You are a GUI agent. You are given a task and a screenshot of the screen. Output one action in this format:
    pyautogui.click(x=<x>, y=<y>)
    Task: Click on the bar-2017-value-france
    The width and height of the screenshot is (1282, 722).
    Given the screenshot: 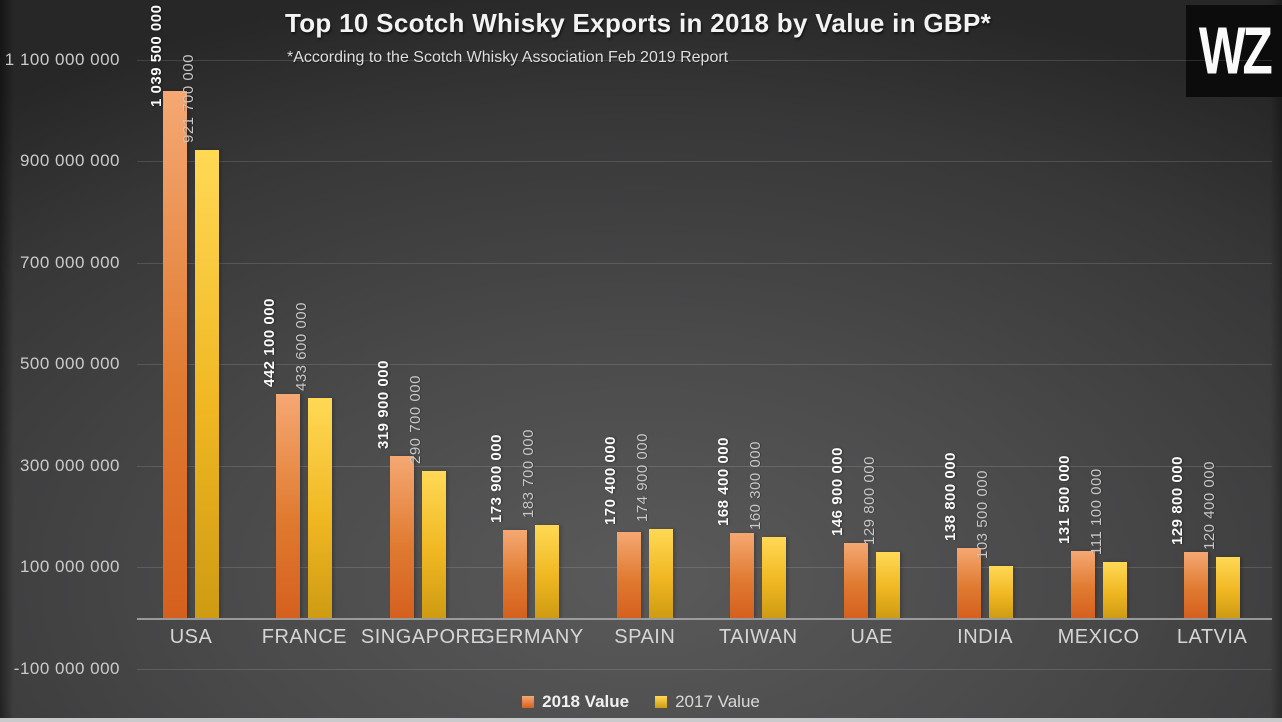 What is the action you would take?
    pyautogui.click(x=320, y=507)
    